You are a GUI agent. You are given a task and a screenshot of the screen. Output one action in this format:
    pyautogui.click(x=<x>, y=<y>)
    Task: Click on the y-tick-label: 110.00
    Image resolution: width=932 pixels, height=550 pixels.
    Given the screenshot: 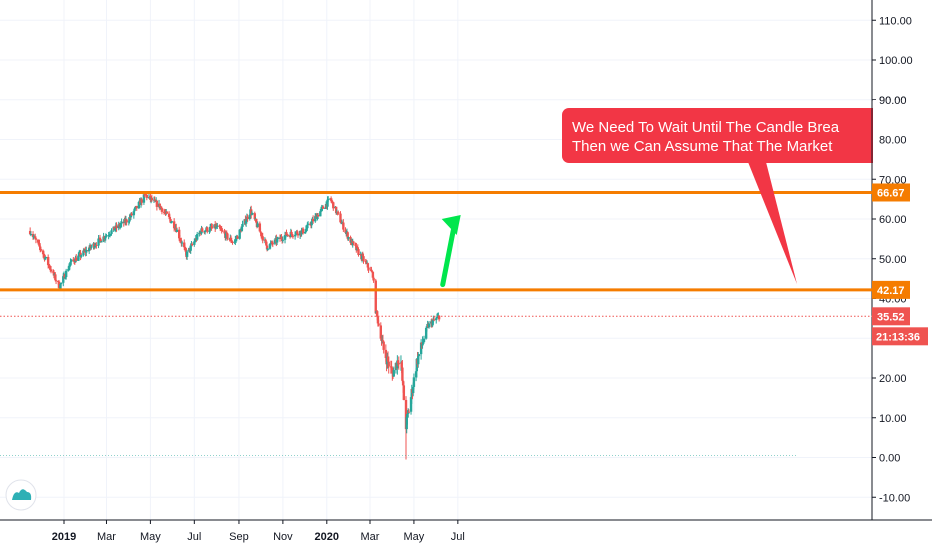 What is the action you would take?
    pyautogui.click(x=895, y=21)
    